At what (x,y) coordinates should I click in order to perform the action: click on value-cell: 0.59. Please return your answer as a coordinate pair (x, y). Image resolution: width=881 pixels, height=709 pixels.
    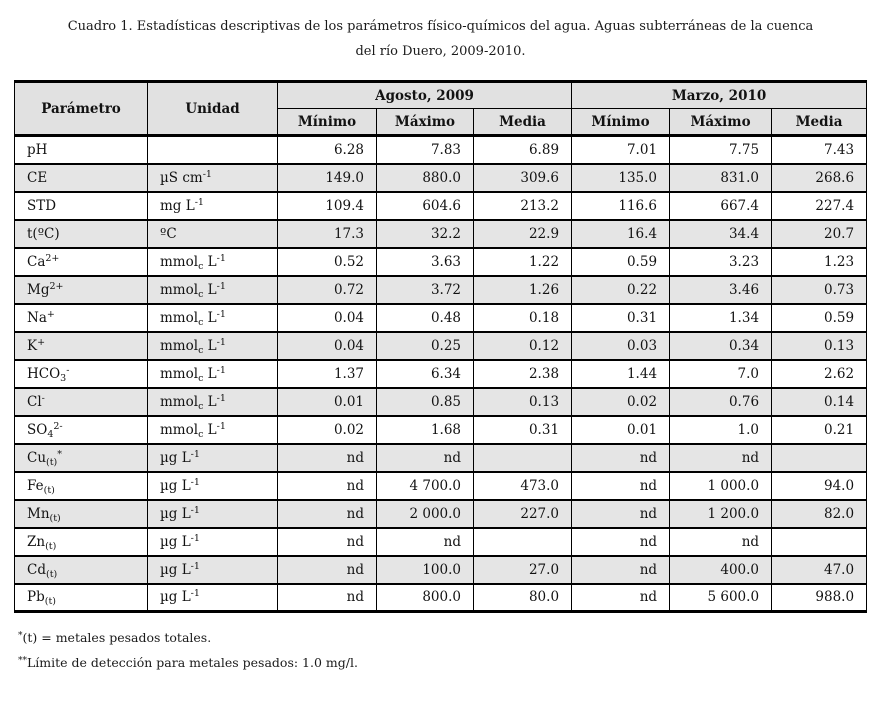
    Looking at the image, I should click on (819, 317).